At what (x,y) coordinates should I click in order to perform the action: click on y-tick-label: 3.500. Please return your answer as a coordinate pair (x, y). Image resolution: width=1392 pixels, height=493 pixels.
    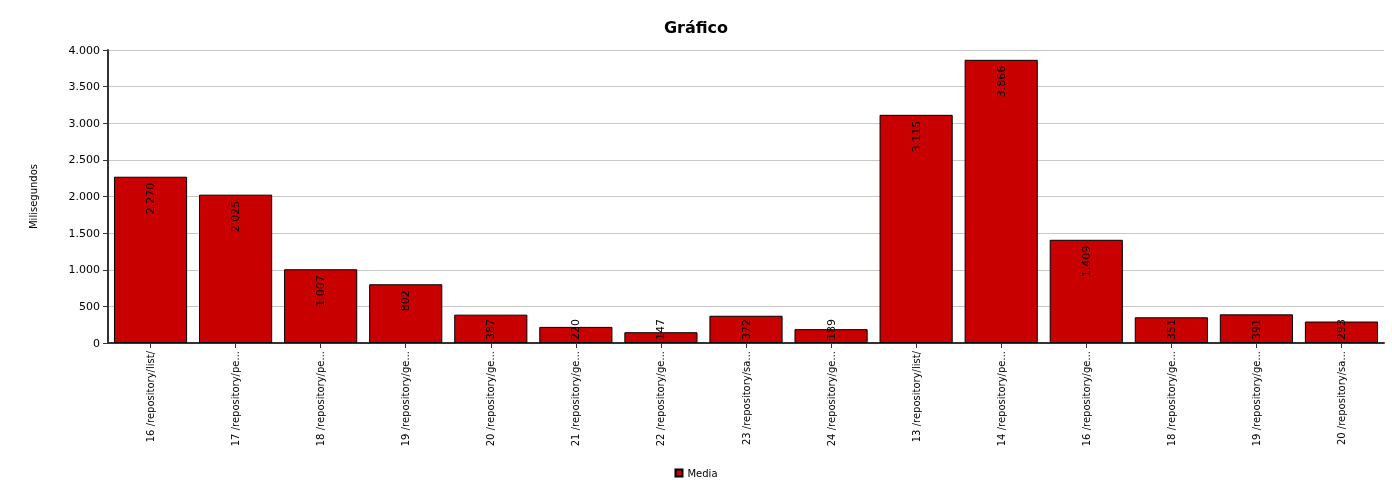
    Looking at the image, I should click on (84, 87).